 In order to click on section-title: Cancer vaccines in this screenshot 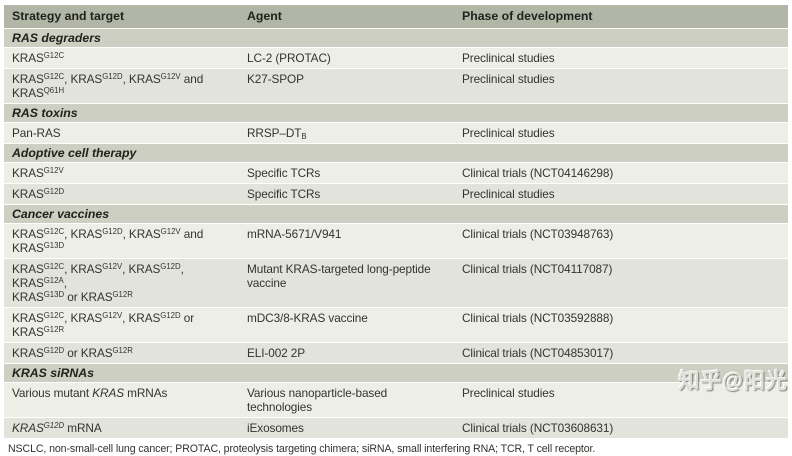, I will do `click(396, 214)`.